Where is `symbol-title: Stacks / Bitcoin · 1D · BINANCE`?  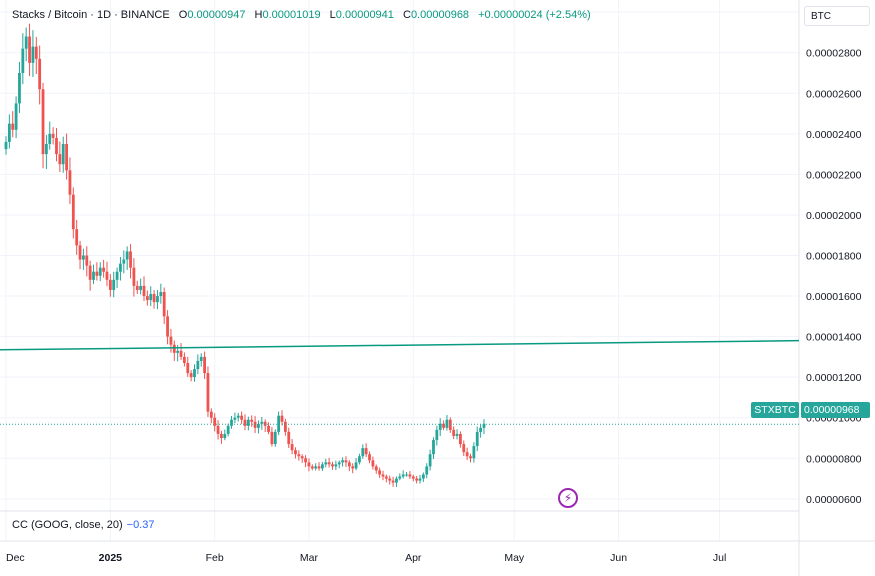
symbol-title: Stacks / Bitcoin · 1D · BINANCE is located at coordinates (91, 15).